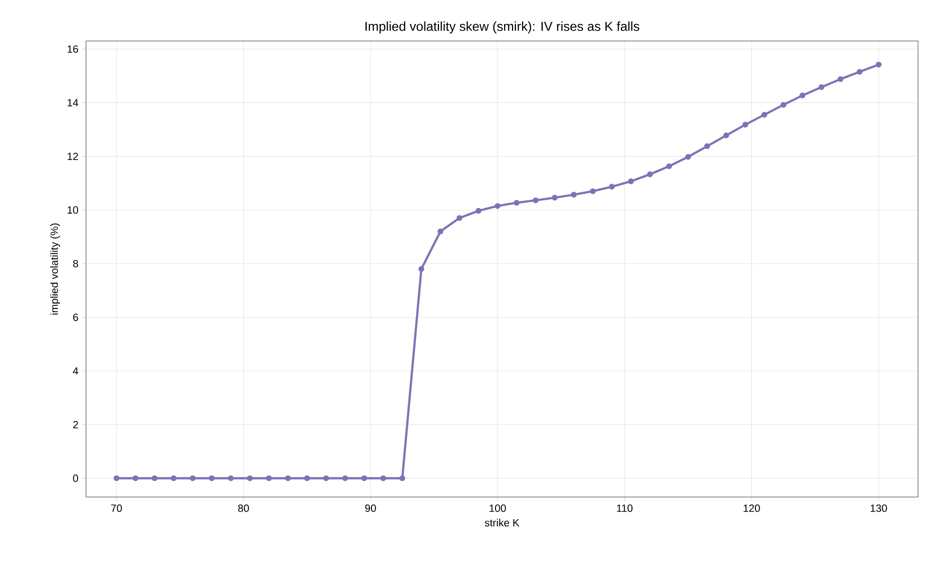  What do you see at coordinates (625, 508) in the screenshot?
I see `x-tick-label: 110` at bounding box center [625, 508].